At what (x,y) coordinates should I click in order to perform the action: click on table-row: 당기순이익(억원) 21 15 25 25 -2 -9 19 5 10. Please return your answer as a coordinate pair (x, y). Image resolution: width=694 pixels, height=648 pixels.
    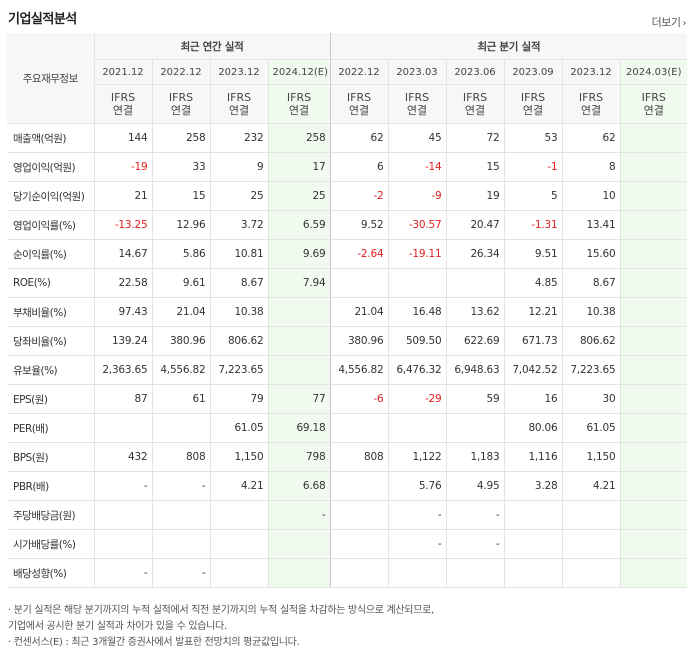
    Looking at the image, I should click on (347, 196).